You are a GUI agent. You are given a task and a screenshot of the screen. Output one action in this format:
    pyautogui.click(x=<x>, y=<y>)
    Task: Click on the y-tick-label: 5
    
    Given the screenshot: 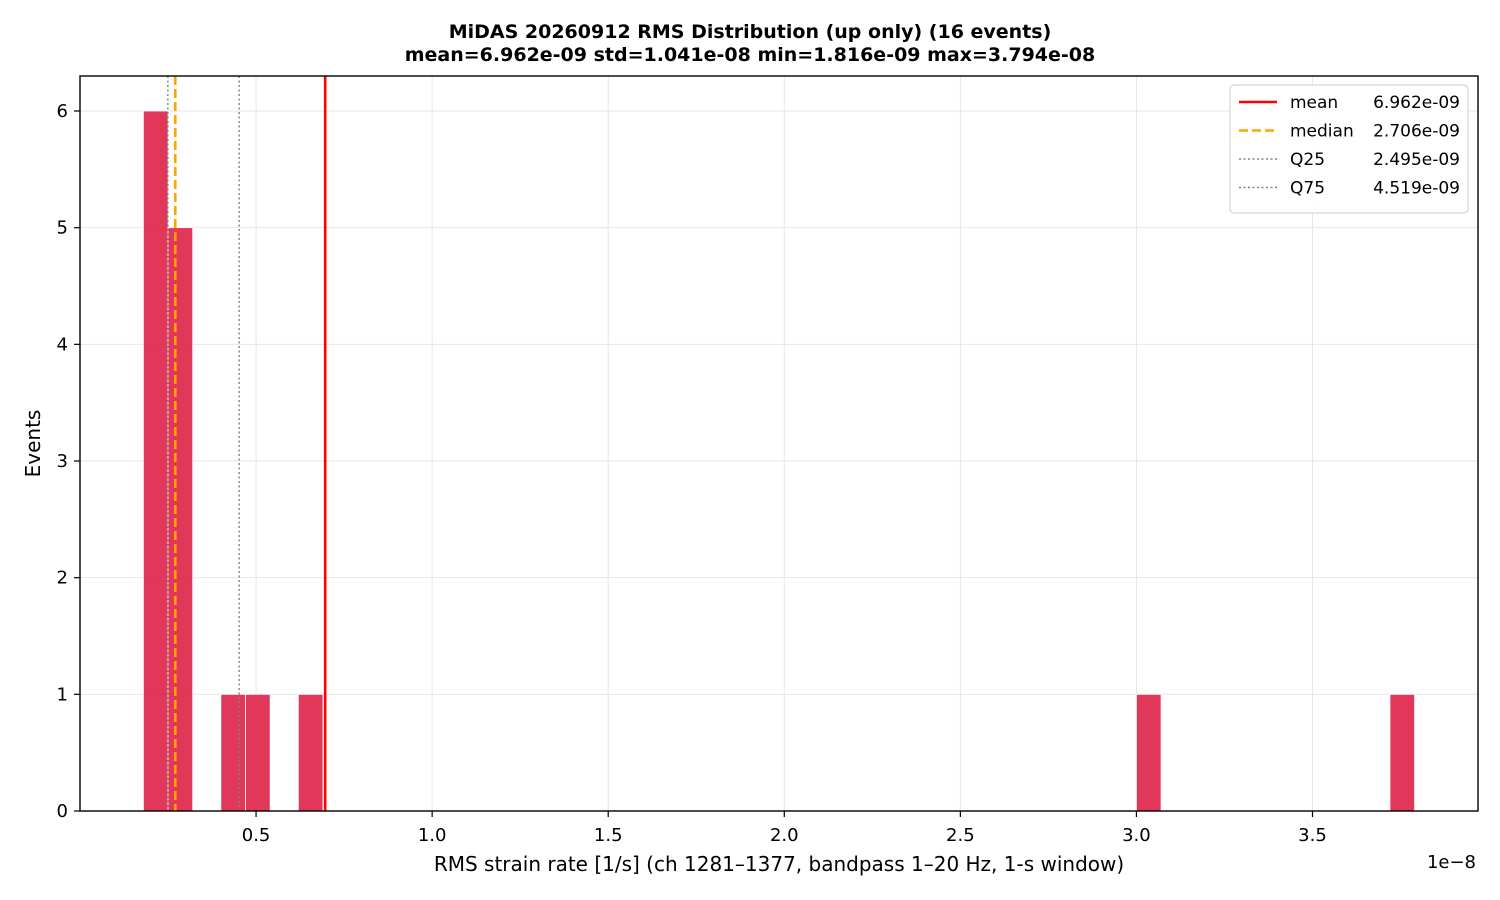 What is the action you would take?
    pyautogui.click(x=62, y=228)
    